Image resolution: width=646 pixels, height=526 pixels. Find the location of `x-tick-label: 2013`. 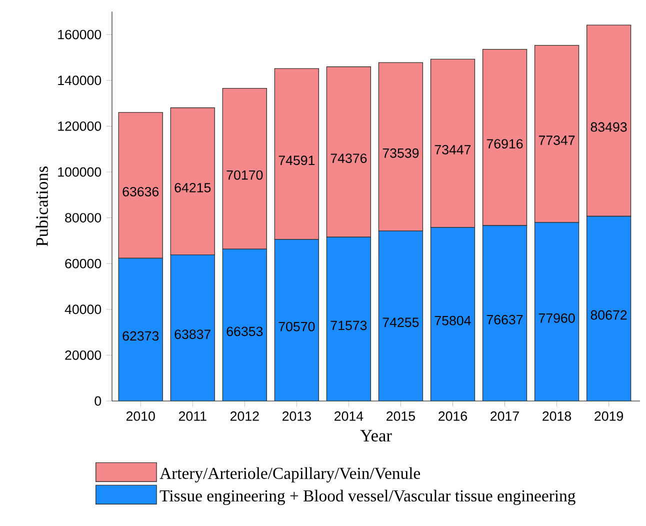

x-tick-label: 2013 is located at coordinates (296, 416).